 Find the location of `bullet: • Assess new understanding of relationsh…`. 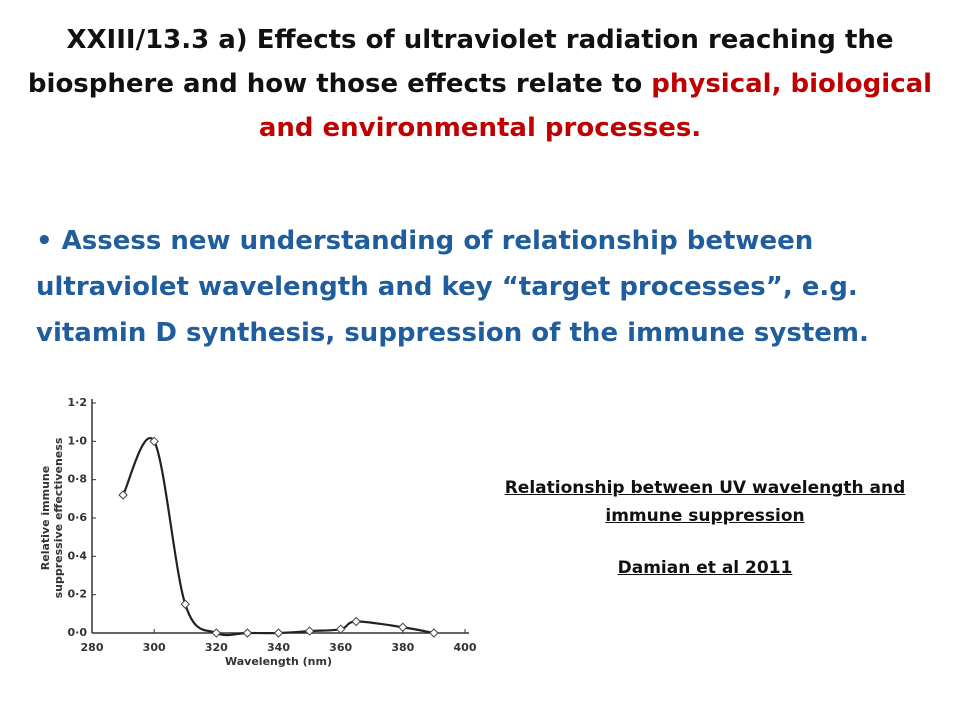

bullet: • Assess new understanding of relationsh… is located at coordinates (452, 287).